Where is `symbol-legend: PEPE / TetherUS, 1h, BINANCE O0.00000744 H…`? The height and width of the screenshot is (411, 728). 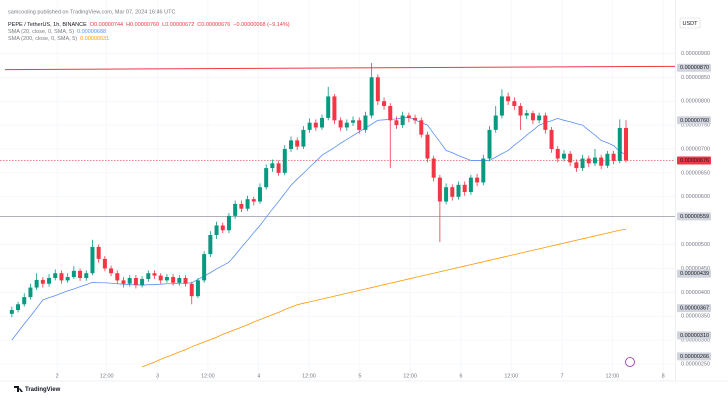 symbol-legend: PEPE / TetherUS, 1h, BINANCE O0.00000744 H… is located at coordinates (149, 25).